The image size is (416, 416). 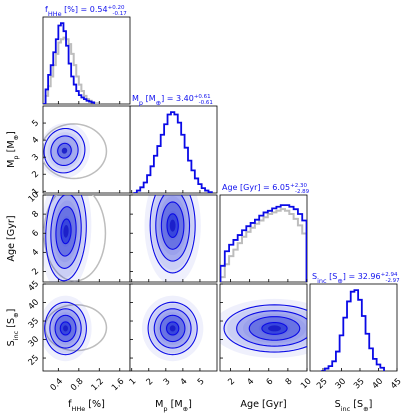 I want to click on ytick-label-age-1: 4, so click(x=35, y=252).